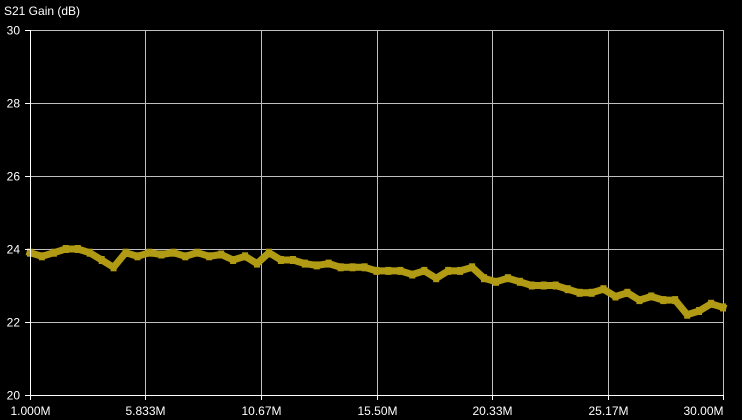  Describe the element at coordinates (14, 177) in the screenshot. I see `y-tick-label: 26` at that location.